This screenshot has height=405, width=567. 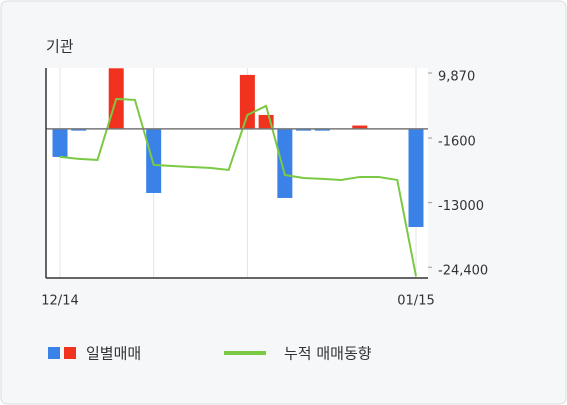 I want to click on y-tick-label: -13000, so click(x=461, y=206).